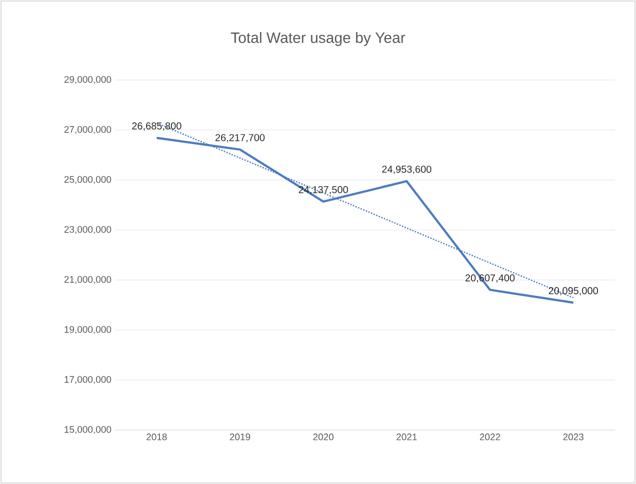 This screenshot has width=636, height=484. Describe the element at coordinates (88, 130) in the screenshot. I see `y-tick-label: 27,000,000` at that location.